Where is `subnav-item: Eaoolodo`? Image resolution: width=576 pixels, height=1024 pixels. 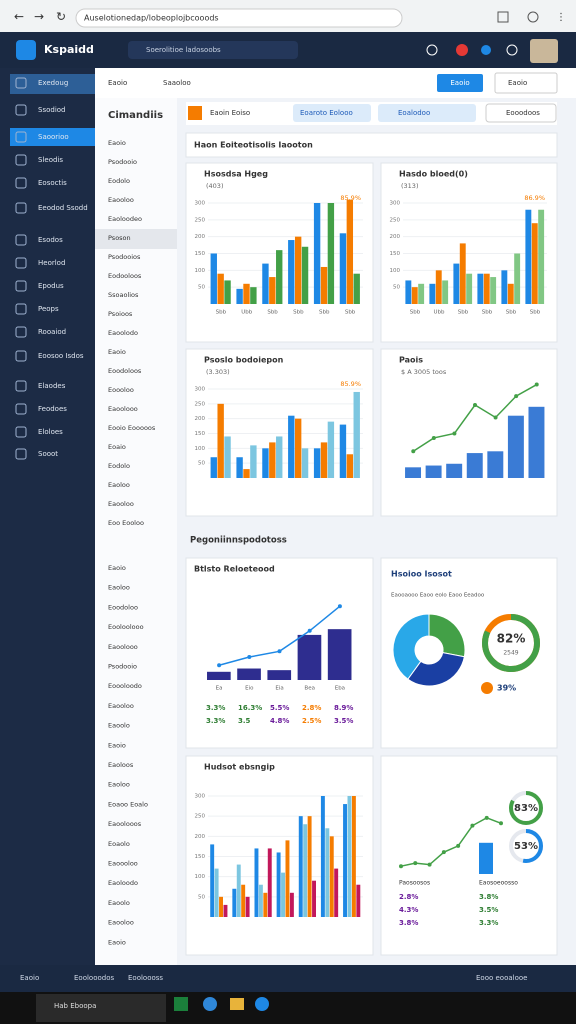 subnav-item: Eaoolodo is located at coordinates (123, 333).